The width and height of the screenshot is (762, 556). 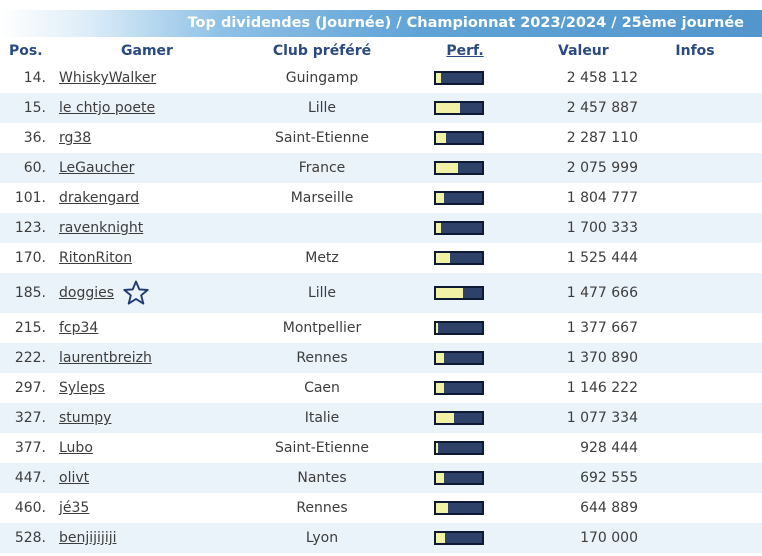 I want to click on club-name: Montpellier, so click(x=322, y=328).